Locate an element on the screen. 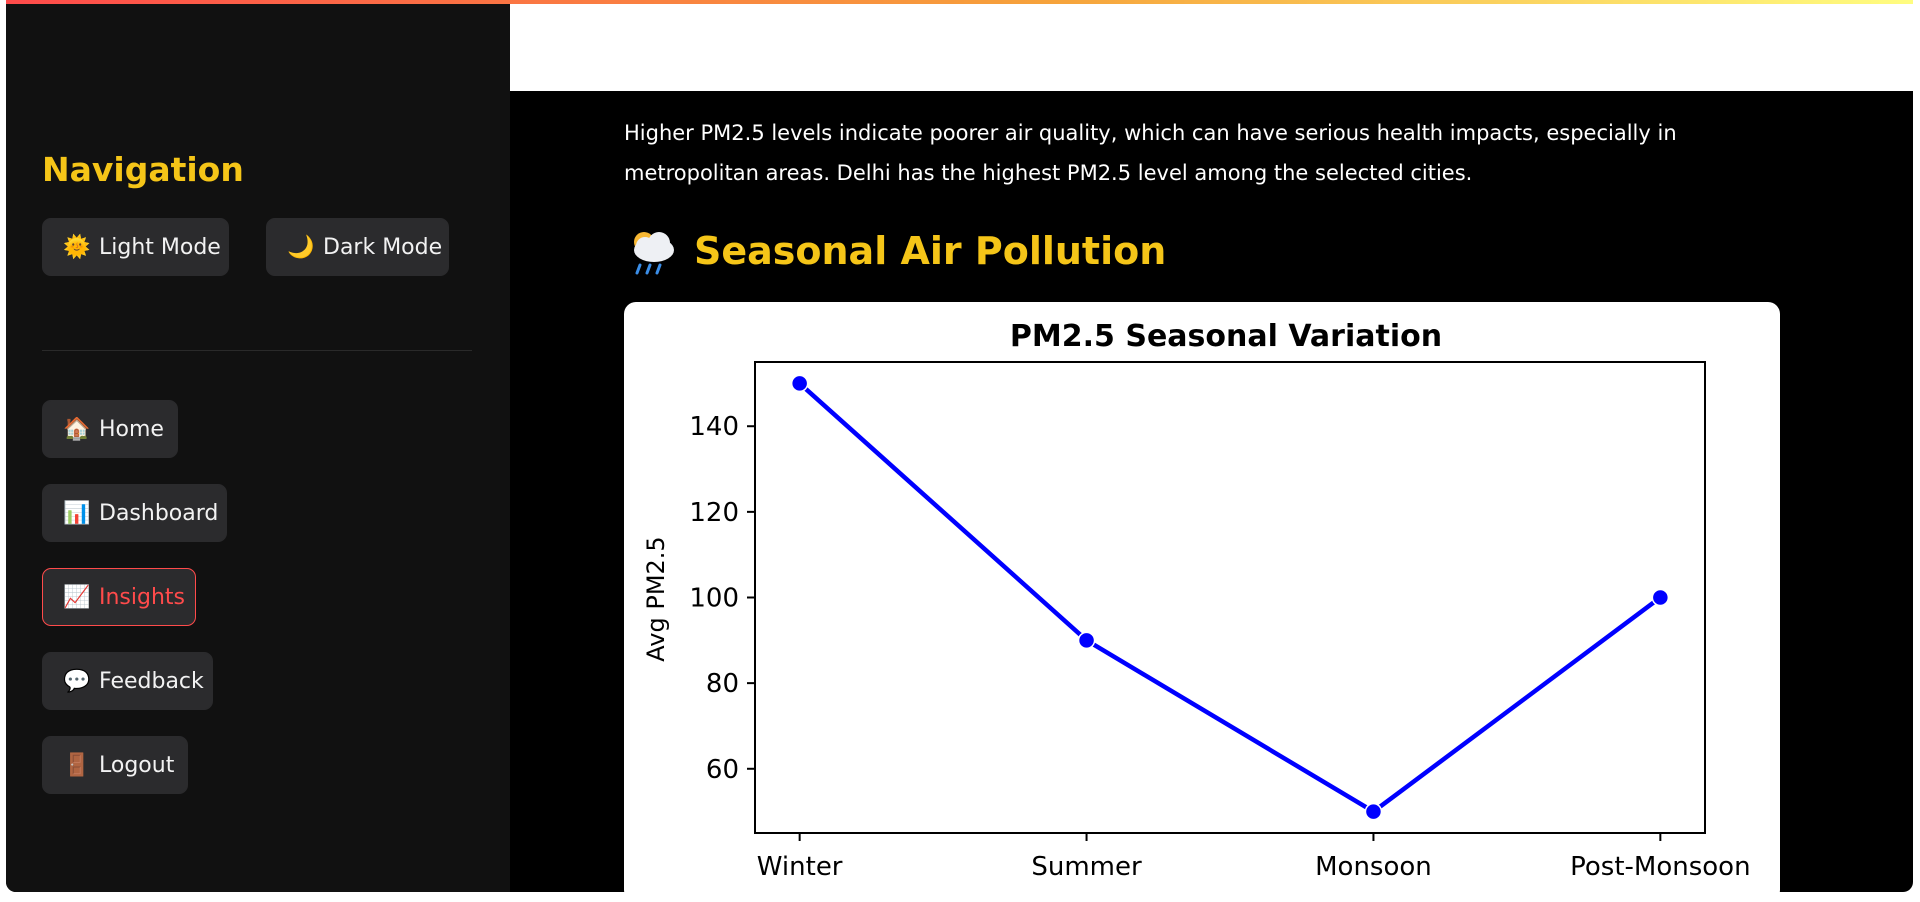 The width and height of the screenshot is (1920, 902). y-axis-ticks: 60 80 100 120 140 is located at coordinates (722, 598).